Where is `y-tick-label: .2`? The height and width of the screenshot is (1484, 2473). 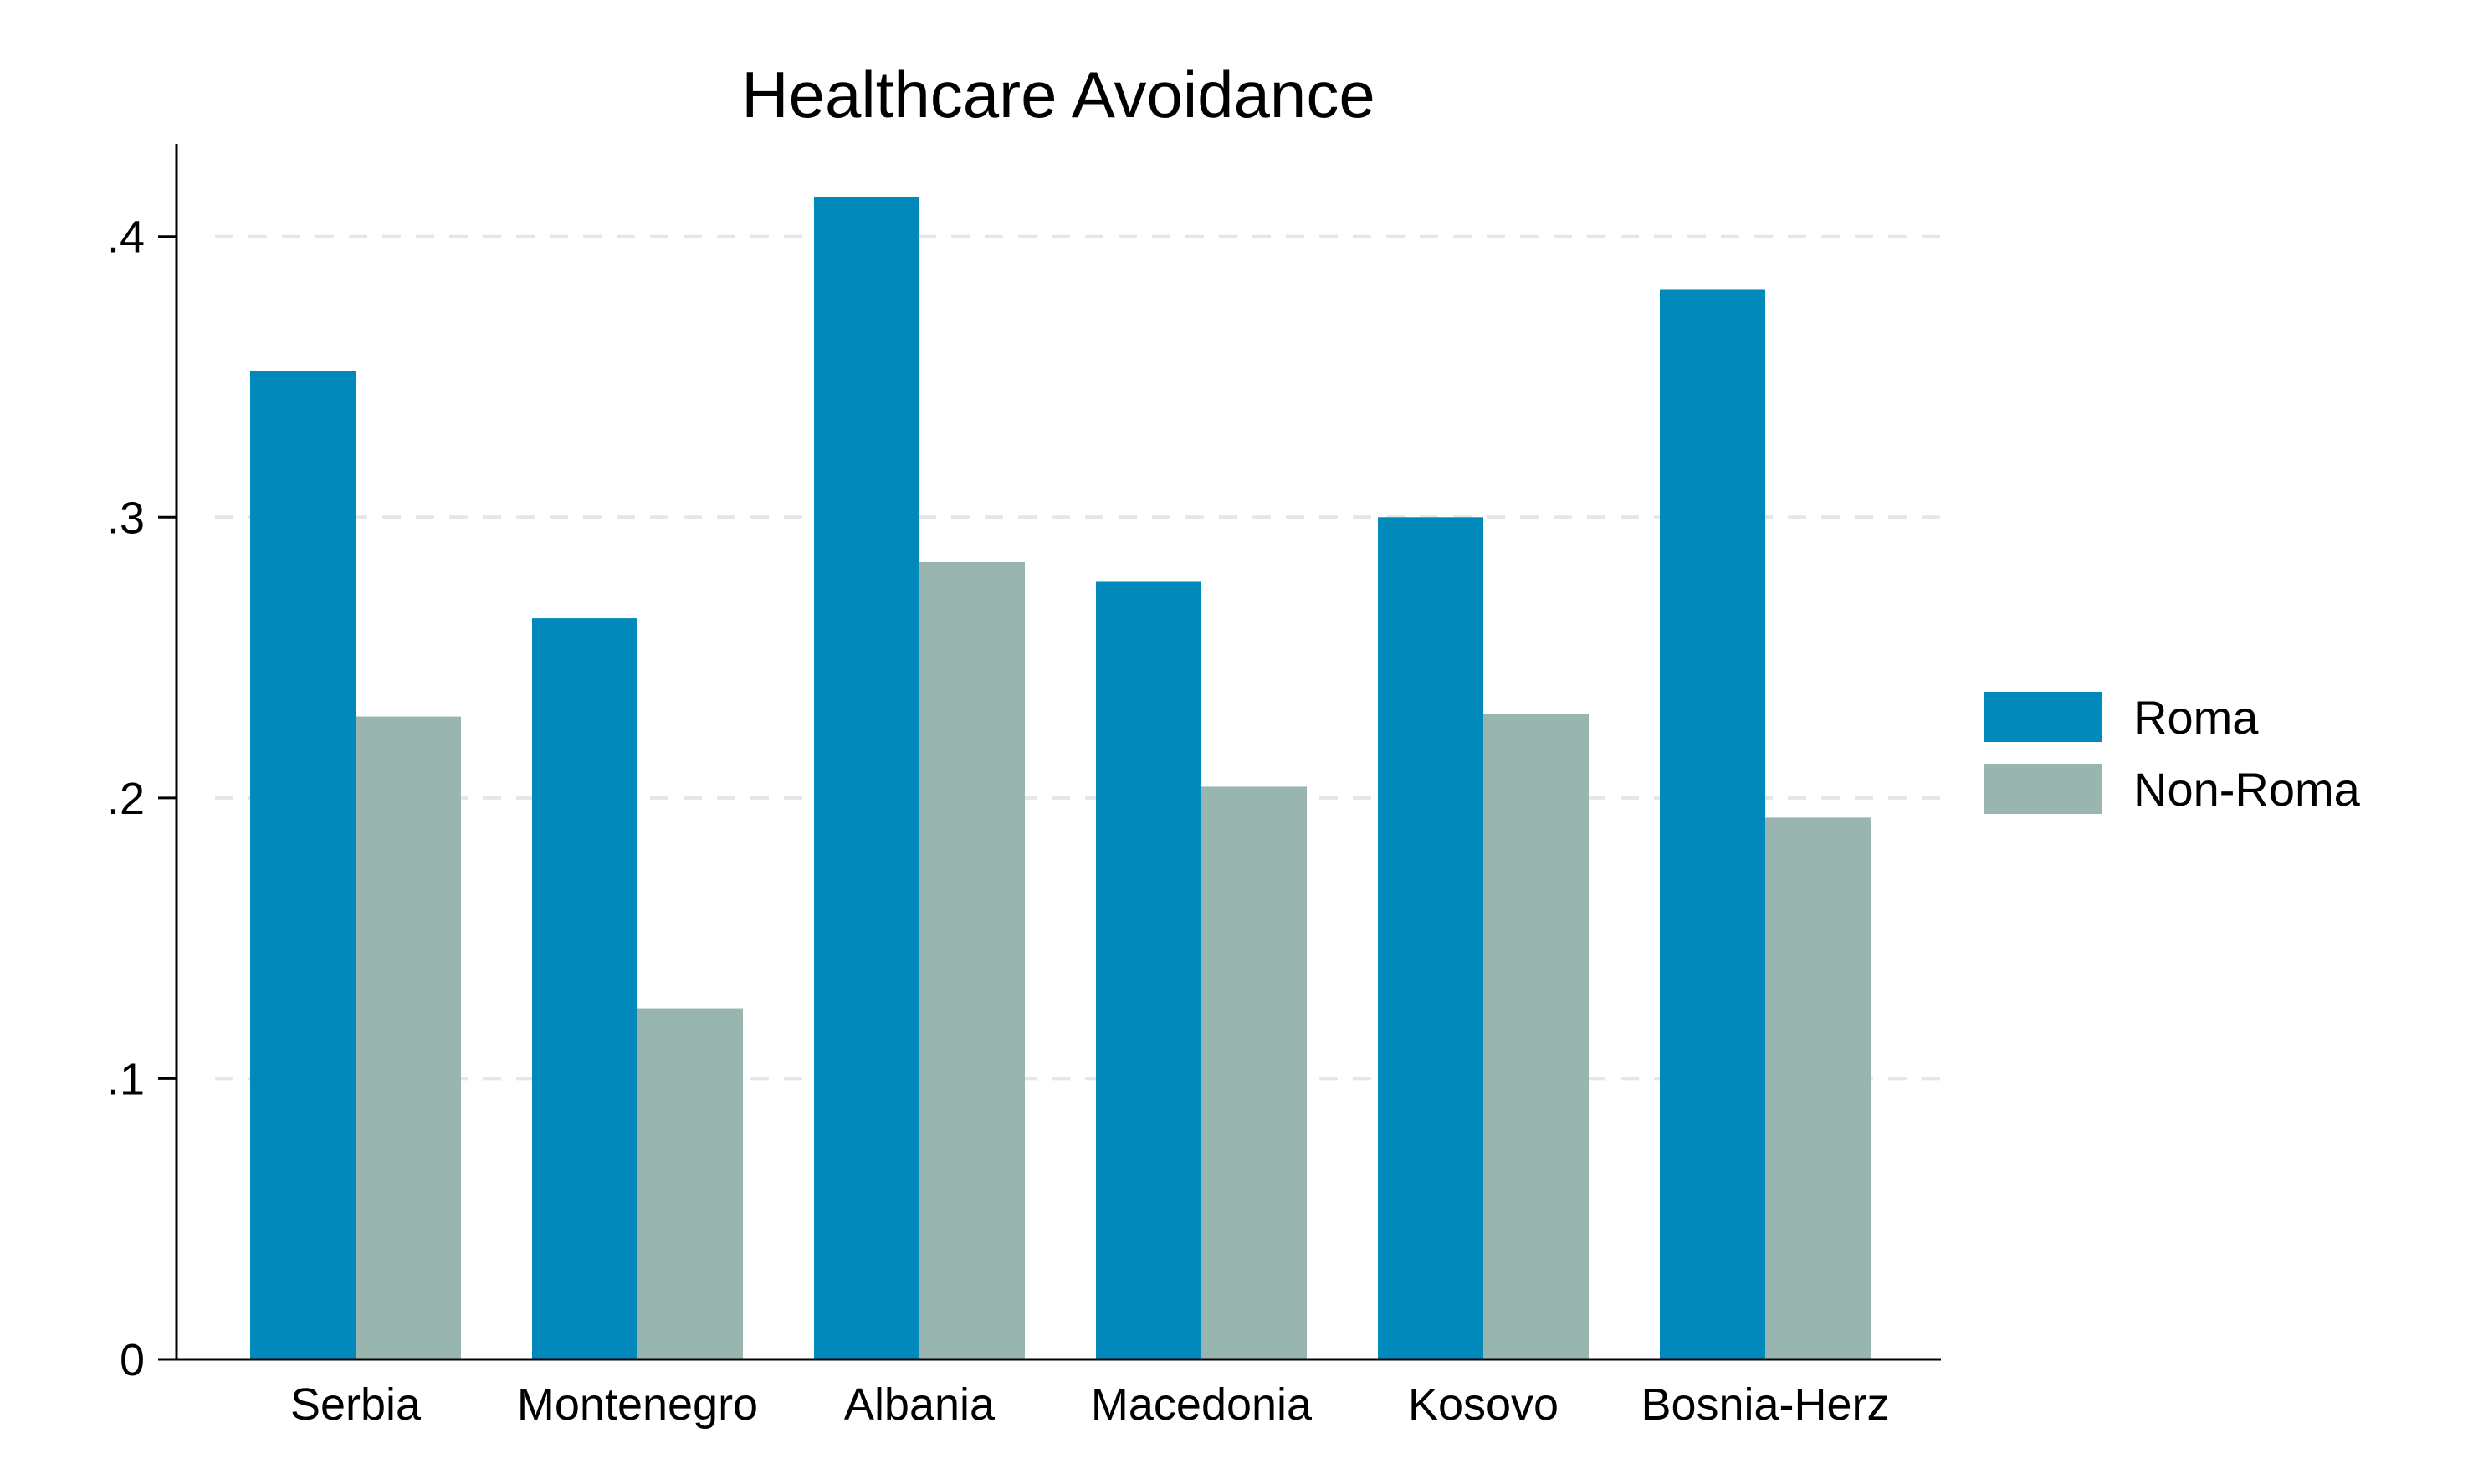 y-tick-label: .2 is located at coordinates (126, 799).